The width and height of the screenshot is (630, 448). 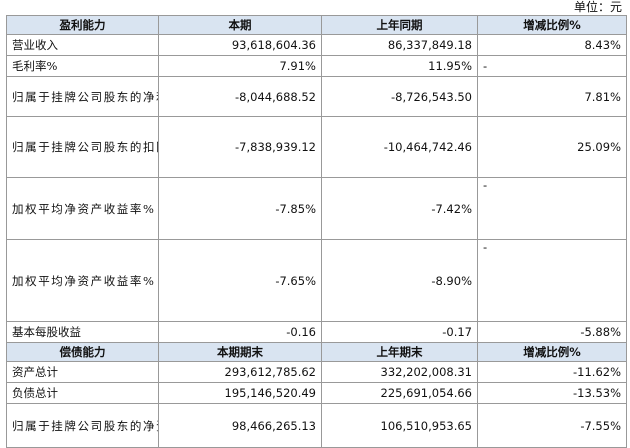 What do you see at coordinates (399, 96) in the screenshot?
I see `previous-value: -8,726,543.50` at bounding box center [399, 96].